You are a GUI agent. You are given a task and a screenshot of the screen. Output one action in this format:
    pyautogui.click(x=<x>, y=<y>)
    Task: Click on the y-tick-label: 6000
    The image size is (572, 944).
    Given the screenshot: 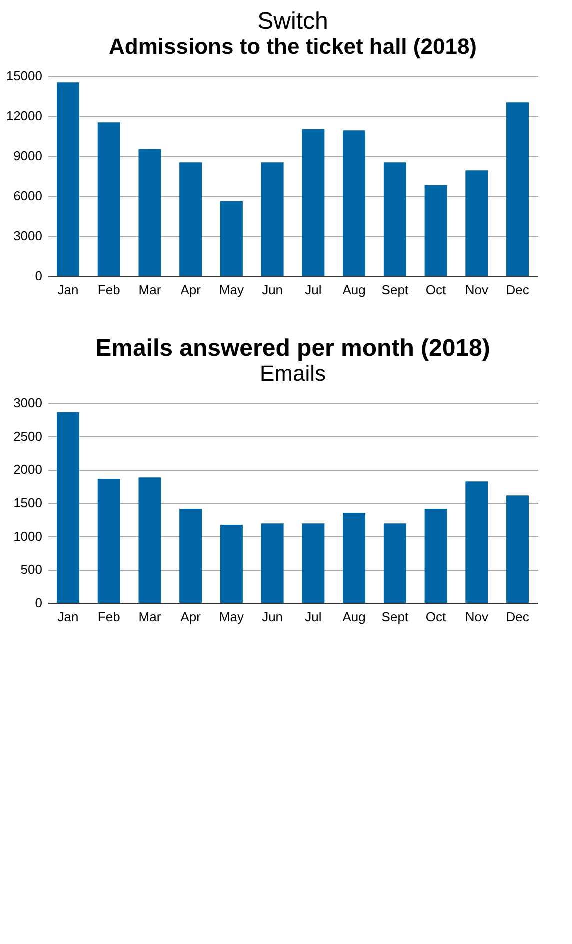 What is the action you would take?
    pyautogui.click(x=28, y=196)
    